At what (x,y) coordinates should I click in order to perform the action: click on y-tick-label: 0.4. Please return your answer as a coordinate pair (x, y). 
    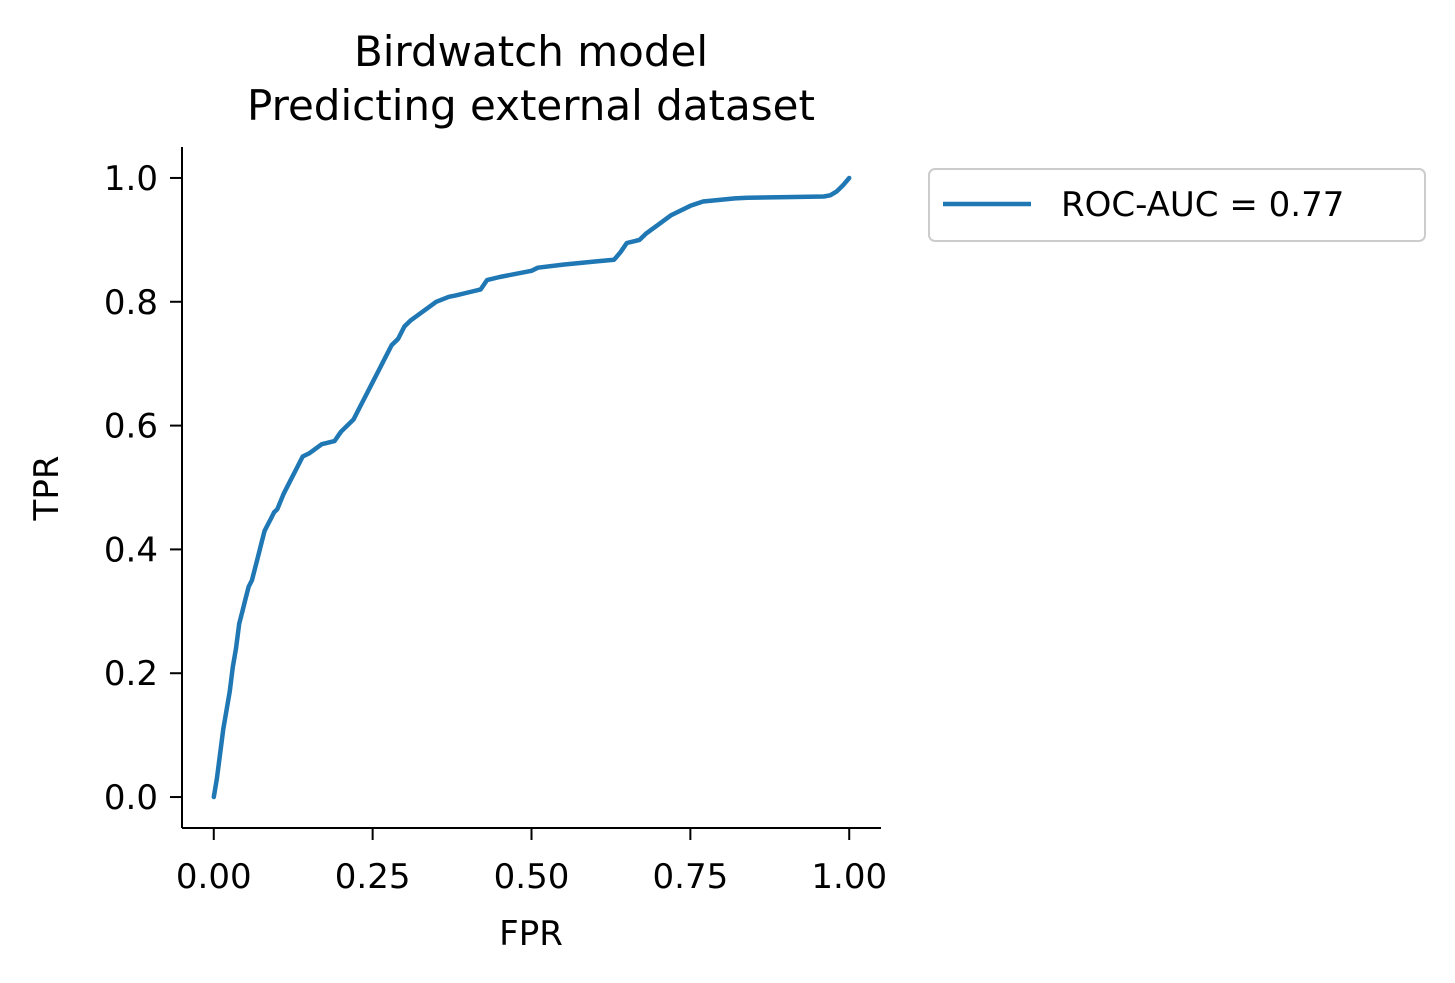
    Looking at the image, I should click on (131, 550).